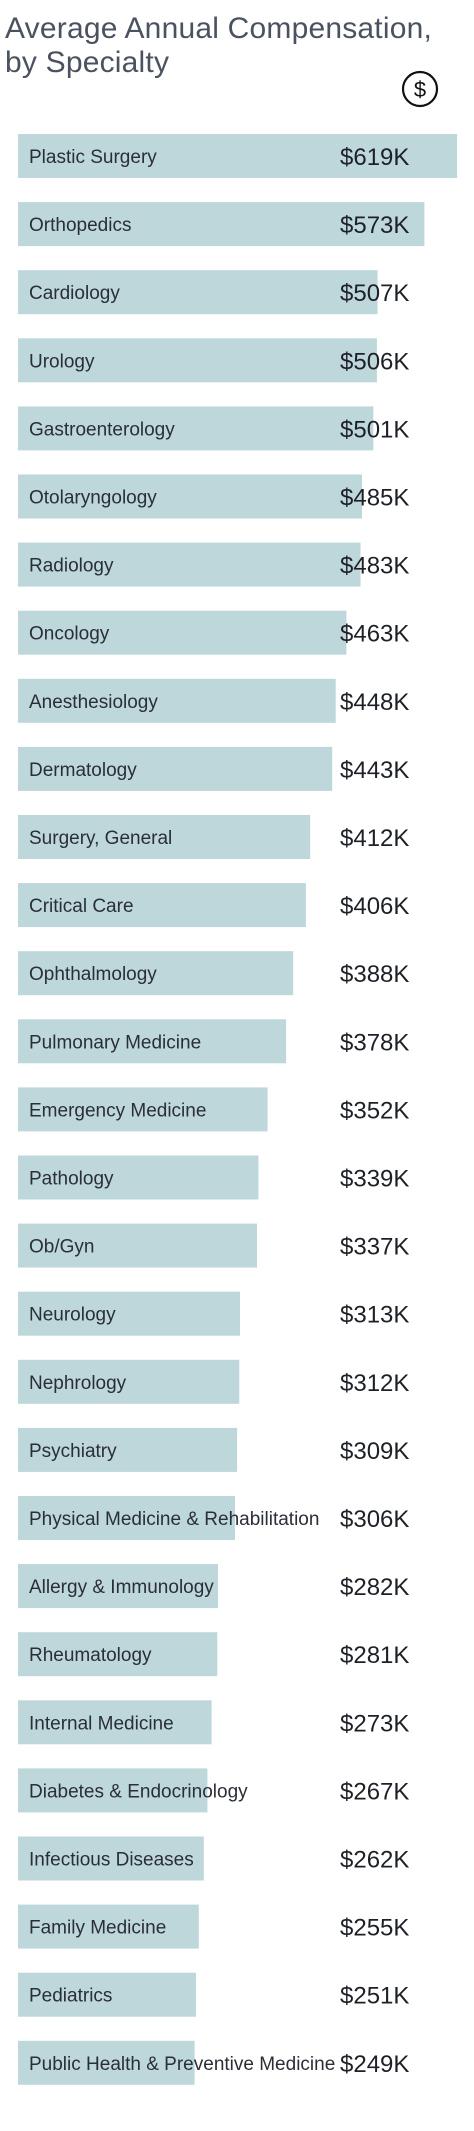 This screenshot has width=474, height=2131. Describe the element at coordinates (374, 1383) in the screenshot. I see `value-label: $312K` at that location.